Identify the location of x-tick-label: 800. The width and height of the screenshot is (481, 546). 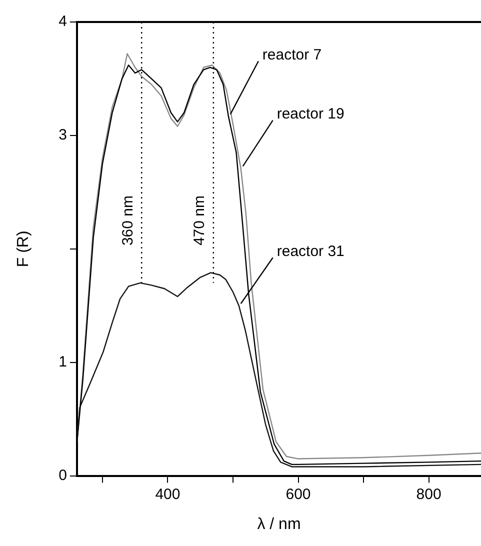
(429, 494).